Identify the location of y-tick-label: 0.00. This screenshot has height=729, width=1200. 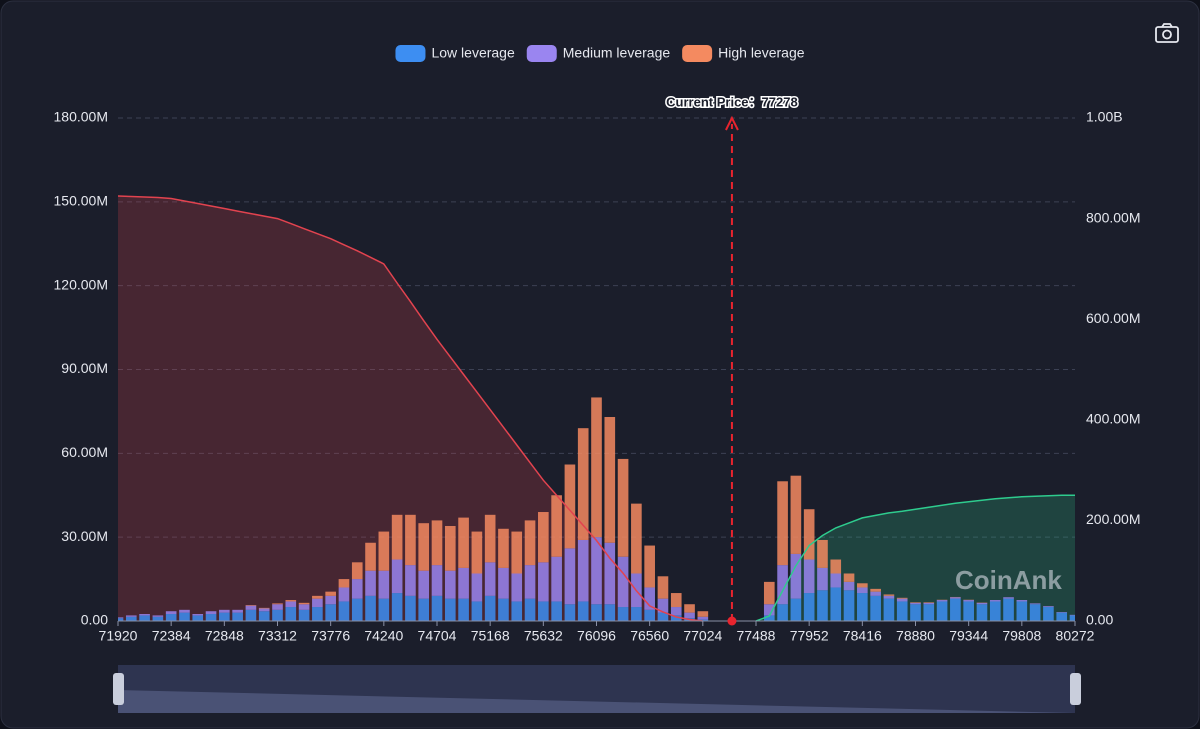
(94, 620).